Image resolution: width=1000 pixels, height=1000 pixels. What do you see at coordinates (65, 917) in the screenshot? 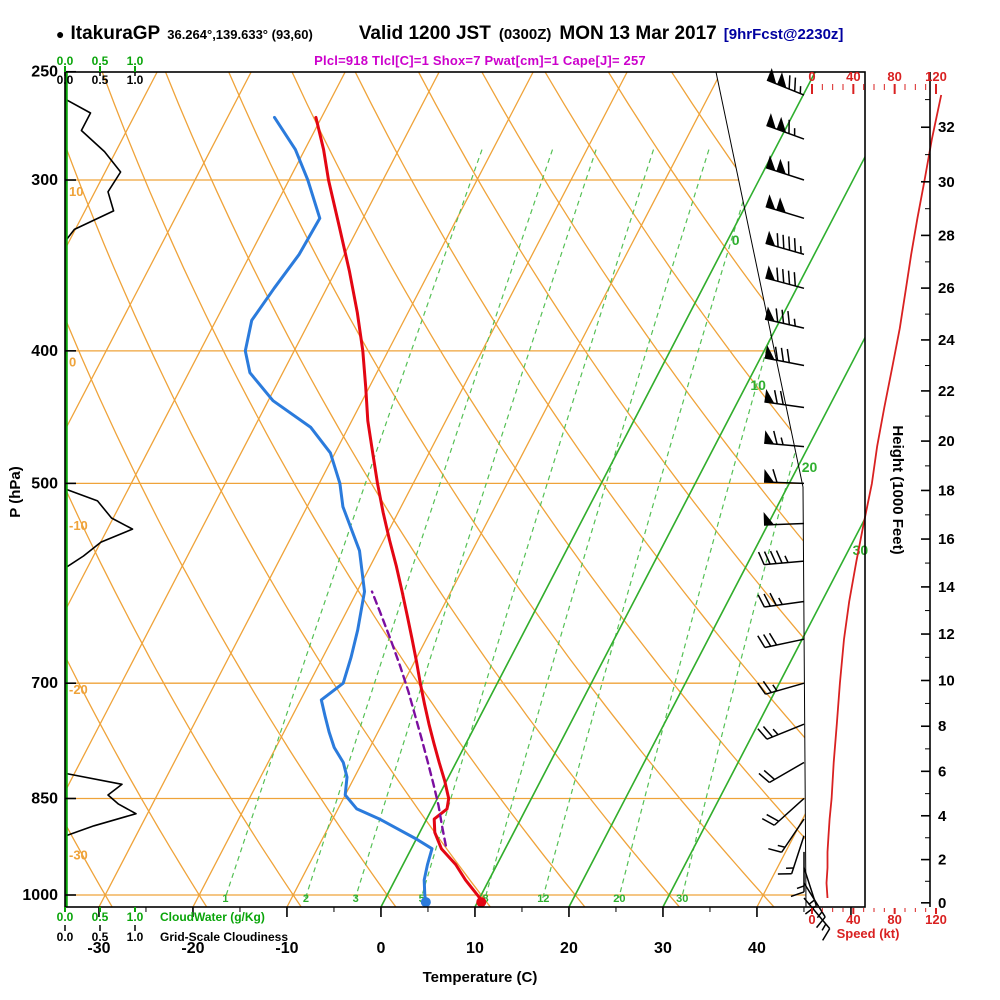
I see `cloudwater-scale-label-bottom: 0.0` at bounding box center [65, 917].